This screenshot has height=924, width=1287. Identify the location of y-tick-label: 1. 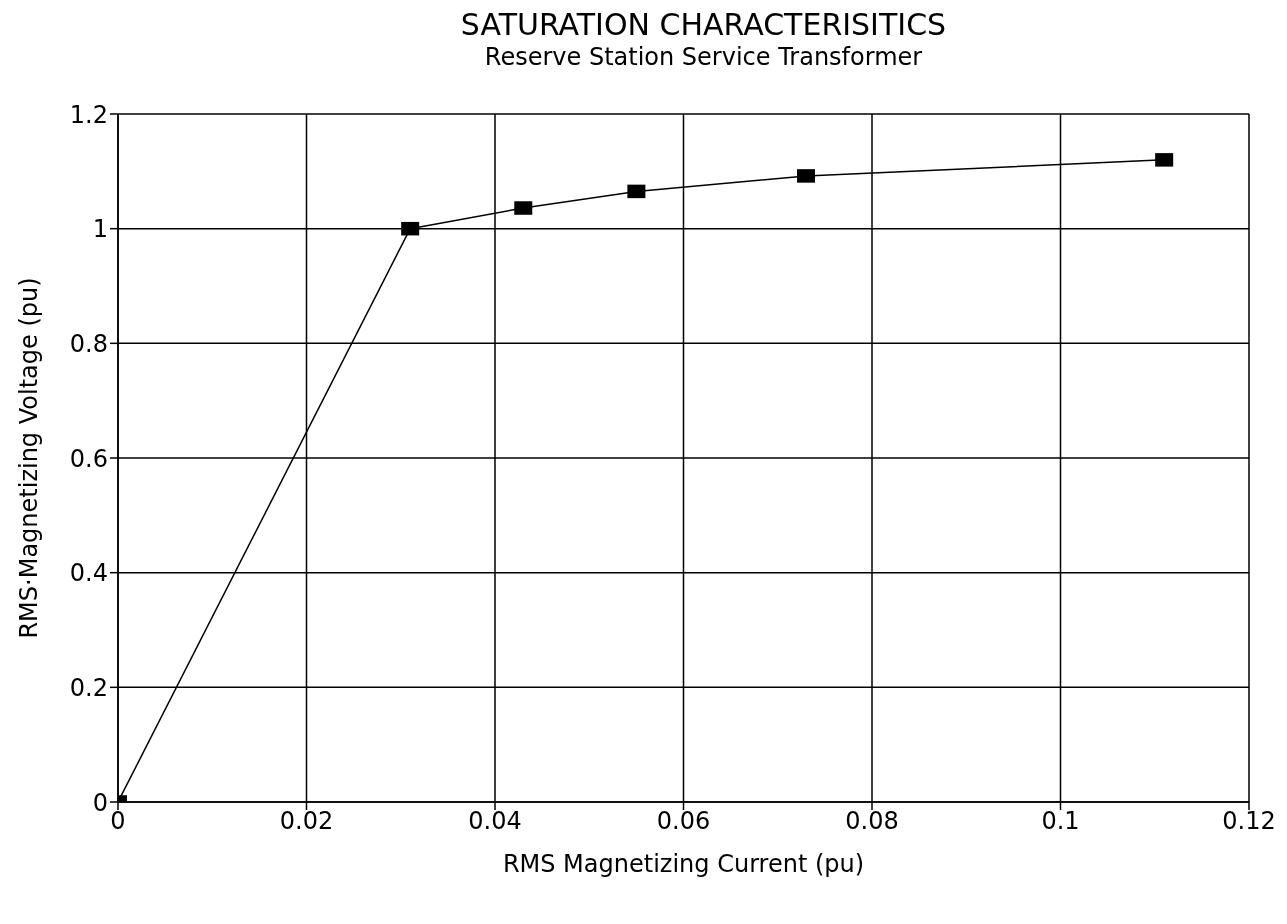
(100, 229).